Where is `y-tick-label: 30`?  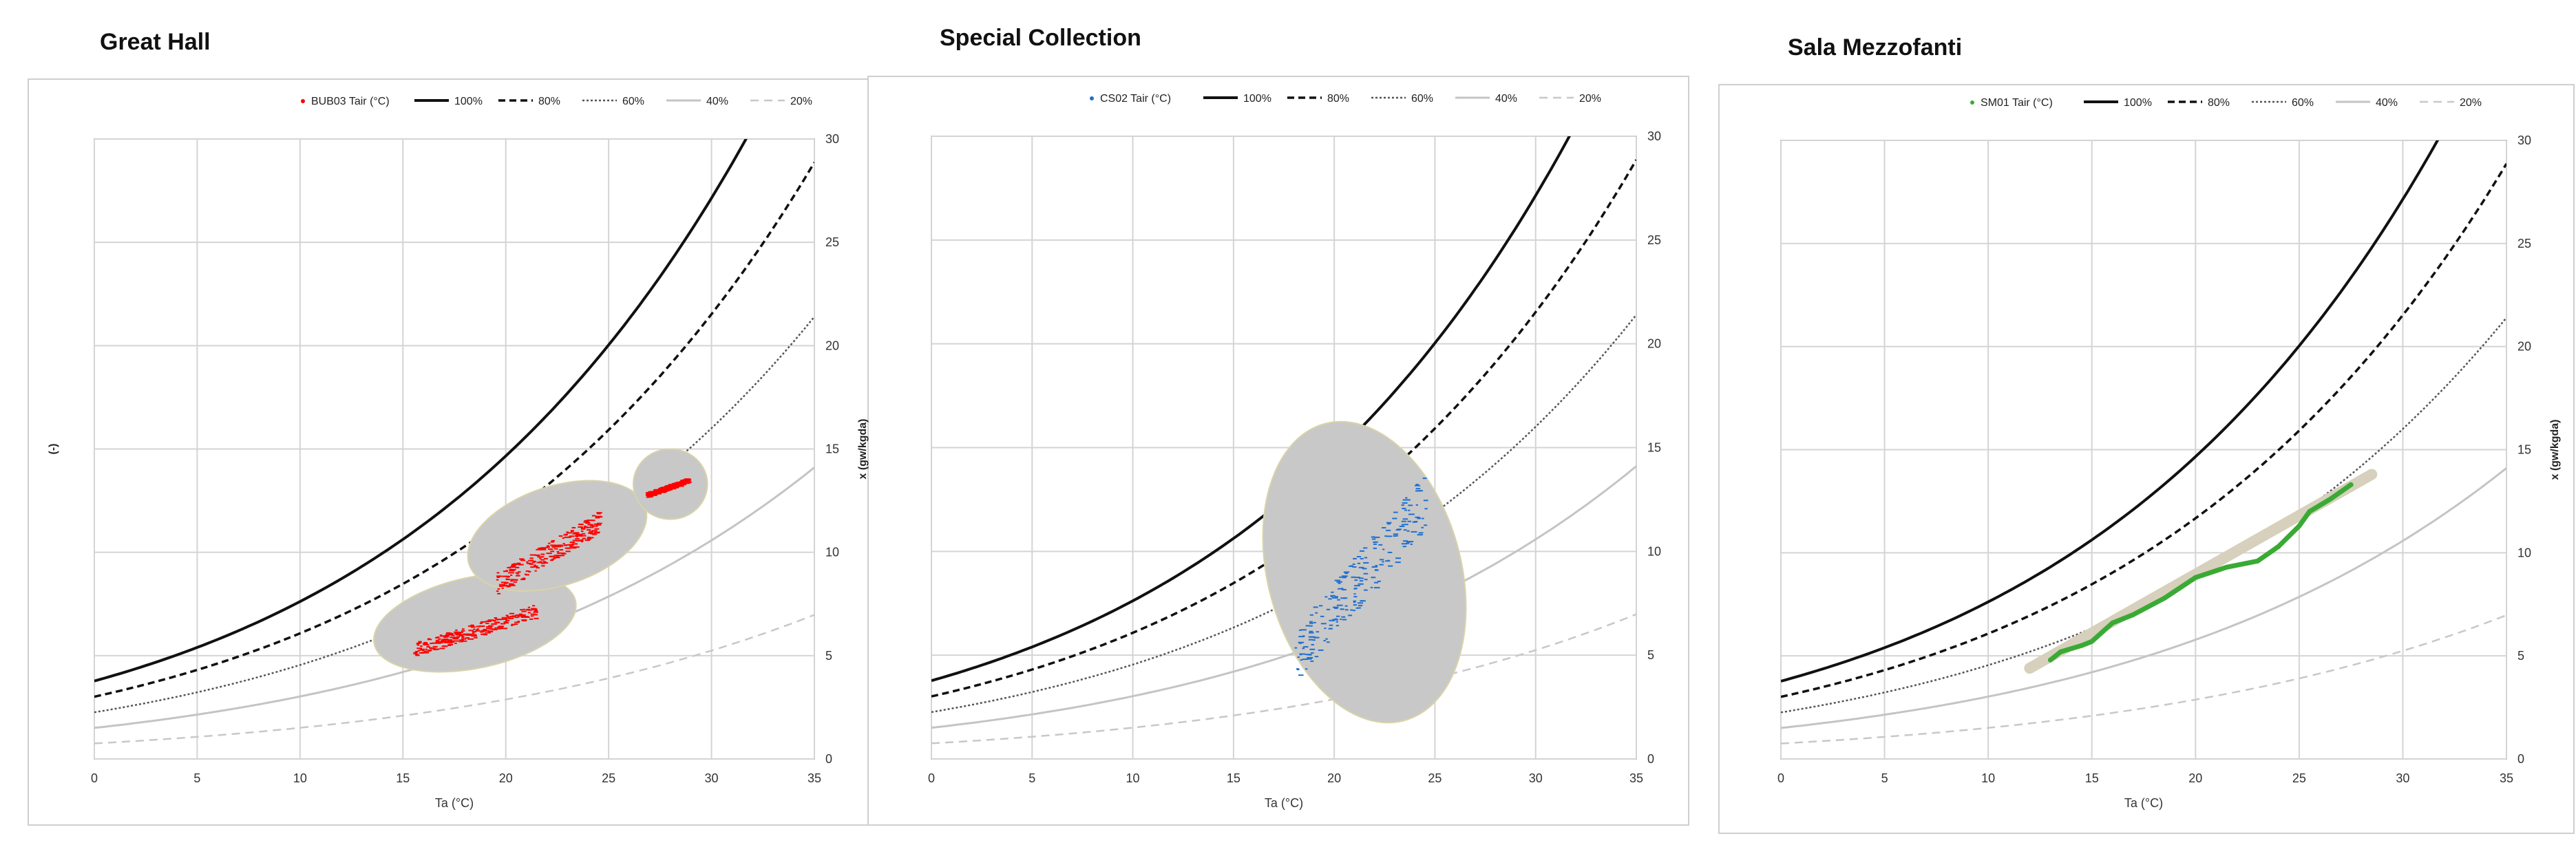 y-tick-label: 30 is located at coordinates (1654, 136).